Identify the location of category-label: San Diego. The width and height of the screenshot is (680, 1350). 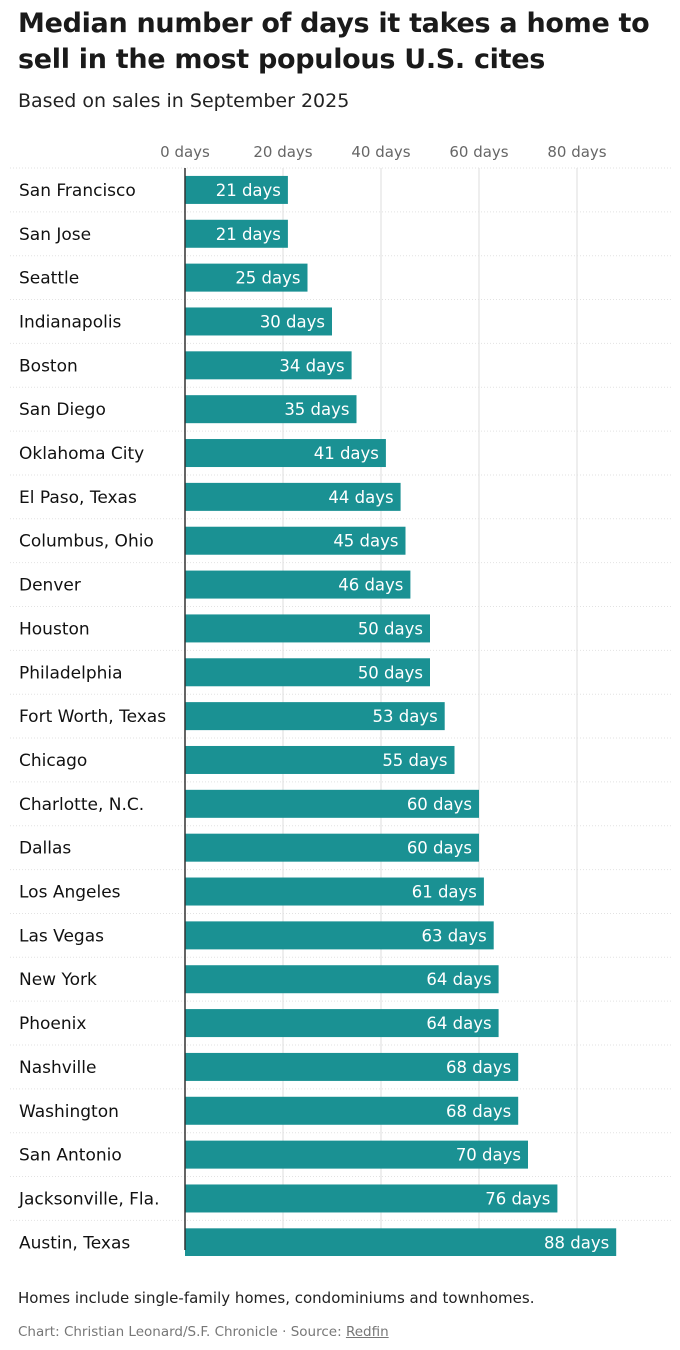
(62, 410).